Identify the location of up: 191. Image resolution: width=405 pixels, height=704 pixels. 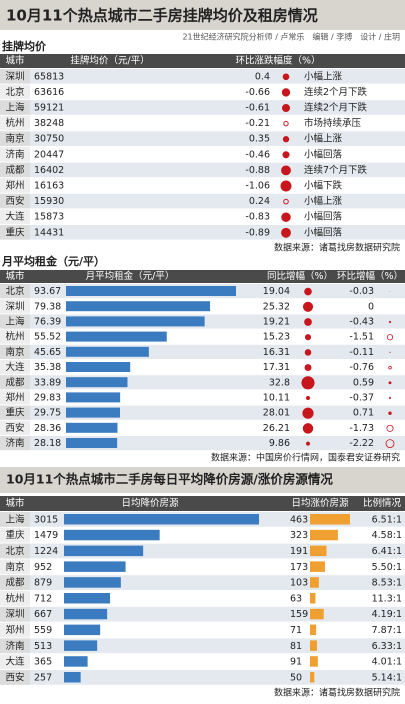
(299, 551).